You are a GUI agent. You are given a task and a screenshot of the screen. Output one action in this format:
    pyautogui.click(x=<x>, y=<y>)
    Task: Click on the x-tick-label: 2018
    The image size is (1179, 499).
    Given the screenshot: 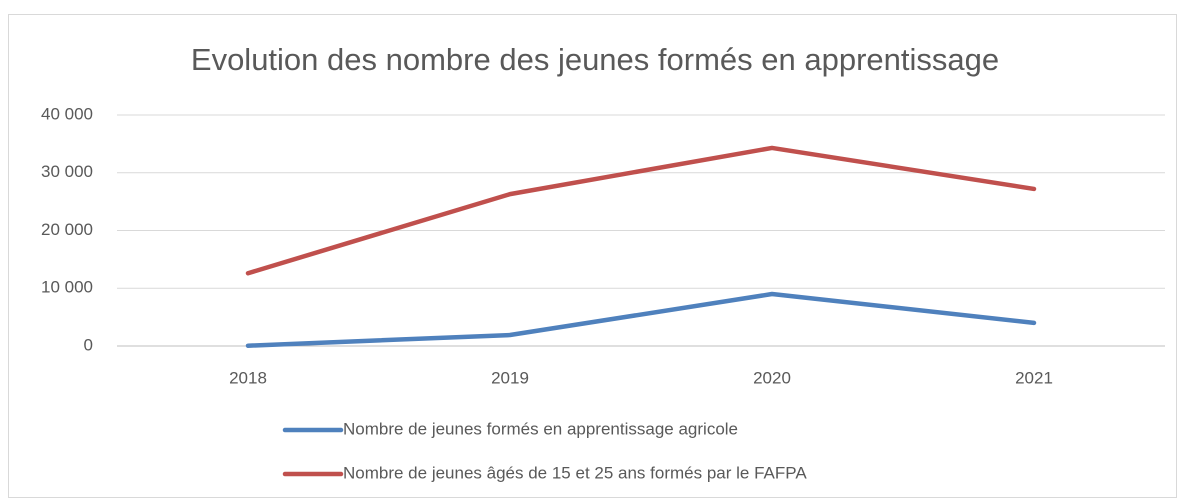 What is the action you would take?
    pyautogui.click(x=248, y=377)
    